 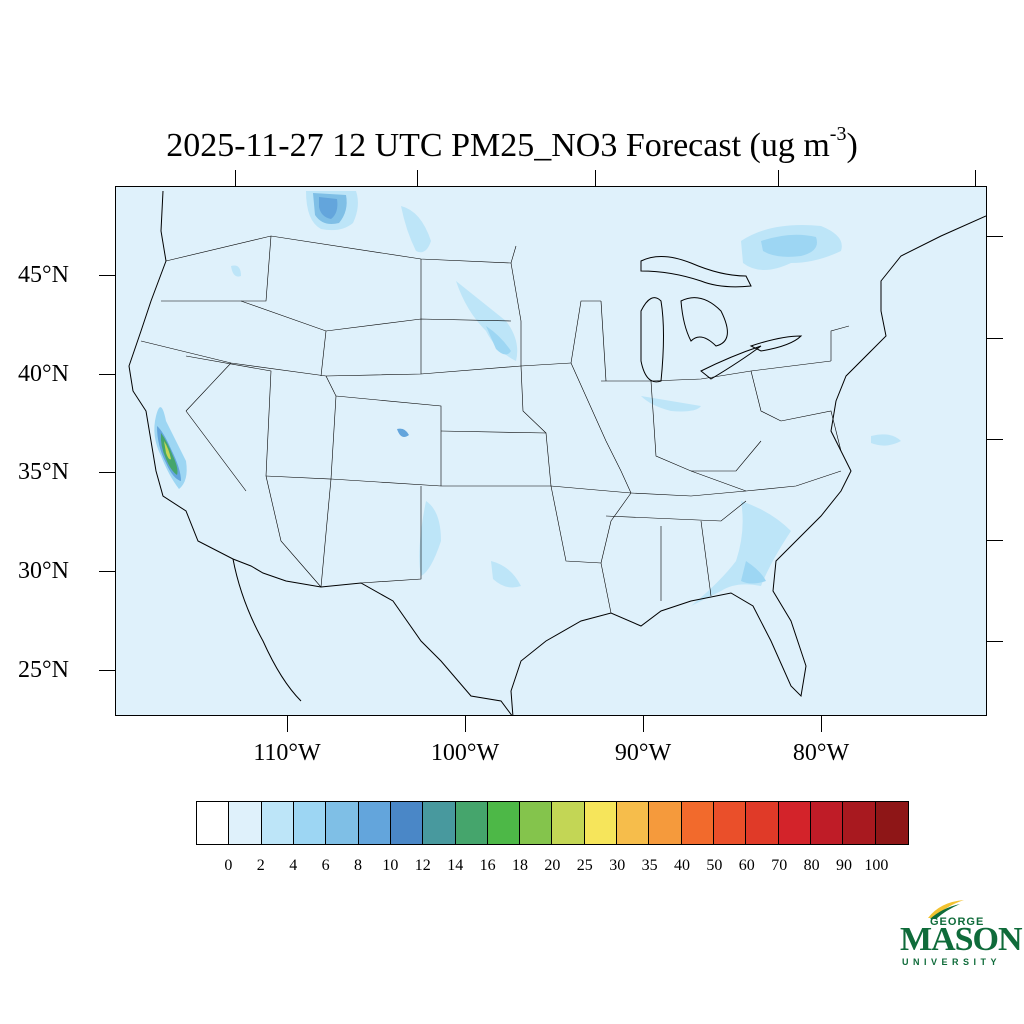 What do you see at coordinates (293, 865) in the screenshot?
I see `colorbar-level-label: 4` at bounding box center [293, 865].